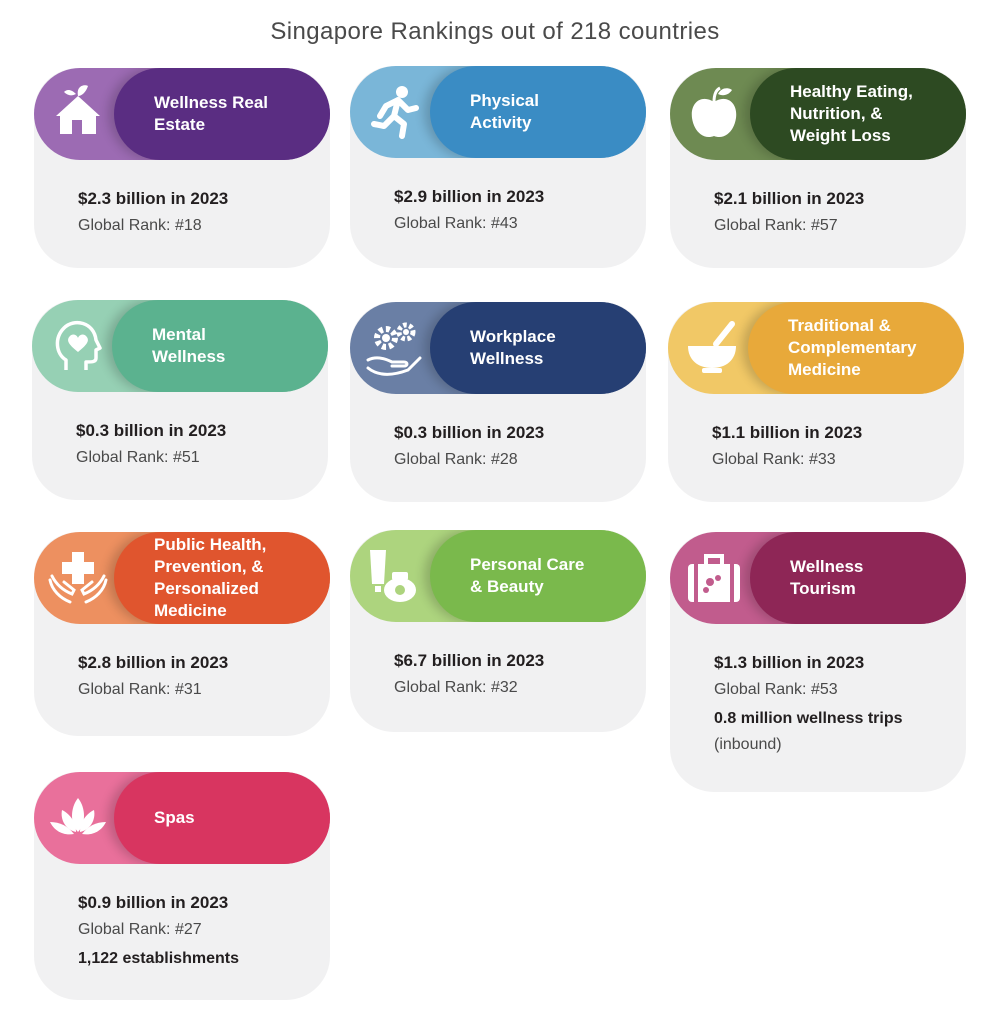 The width and height of the screenshot is (990, 1018). Describe the element at coordinates (515, 675) in the screenshot. I see `category-stats: $6.7 billion in 2023 Global Rank: #32` at that location.